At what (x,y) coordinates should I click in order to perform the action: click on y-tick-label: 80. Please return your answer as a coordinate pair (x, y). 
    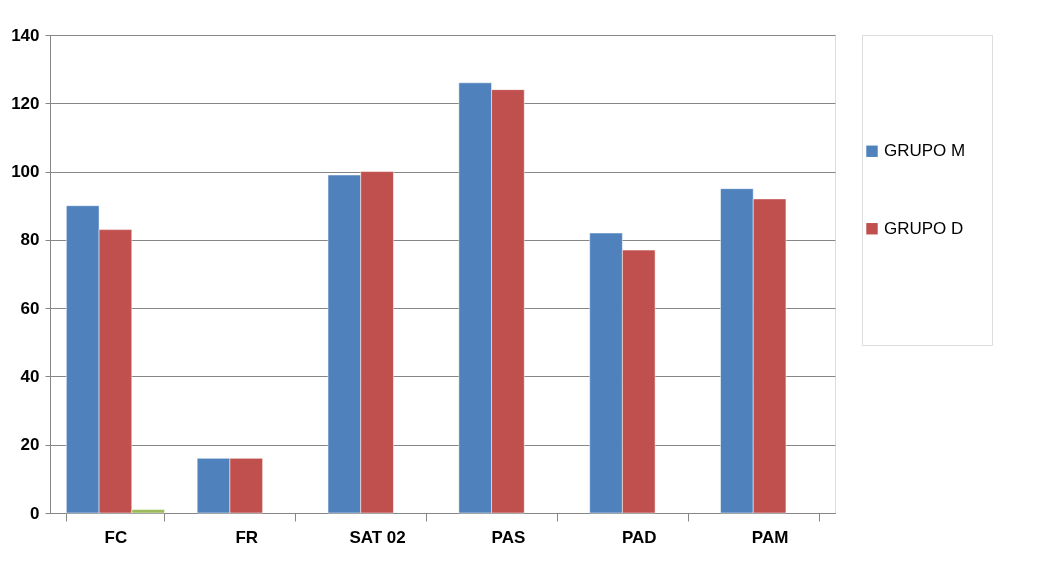
    Looking at the image, I should click on (30, 240).